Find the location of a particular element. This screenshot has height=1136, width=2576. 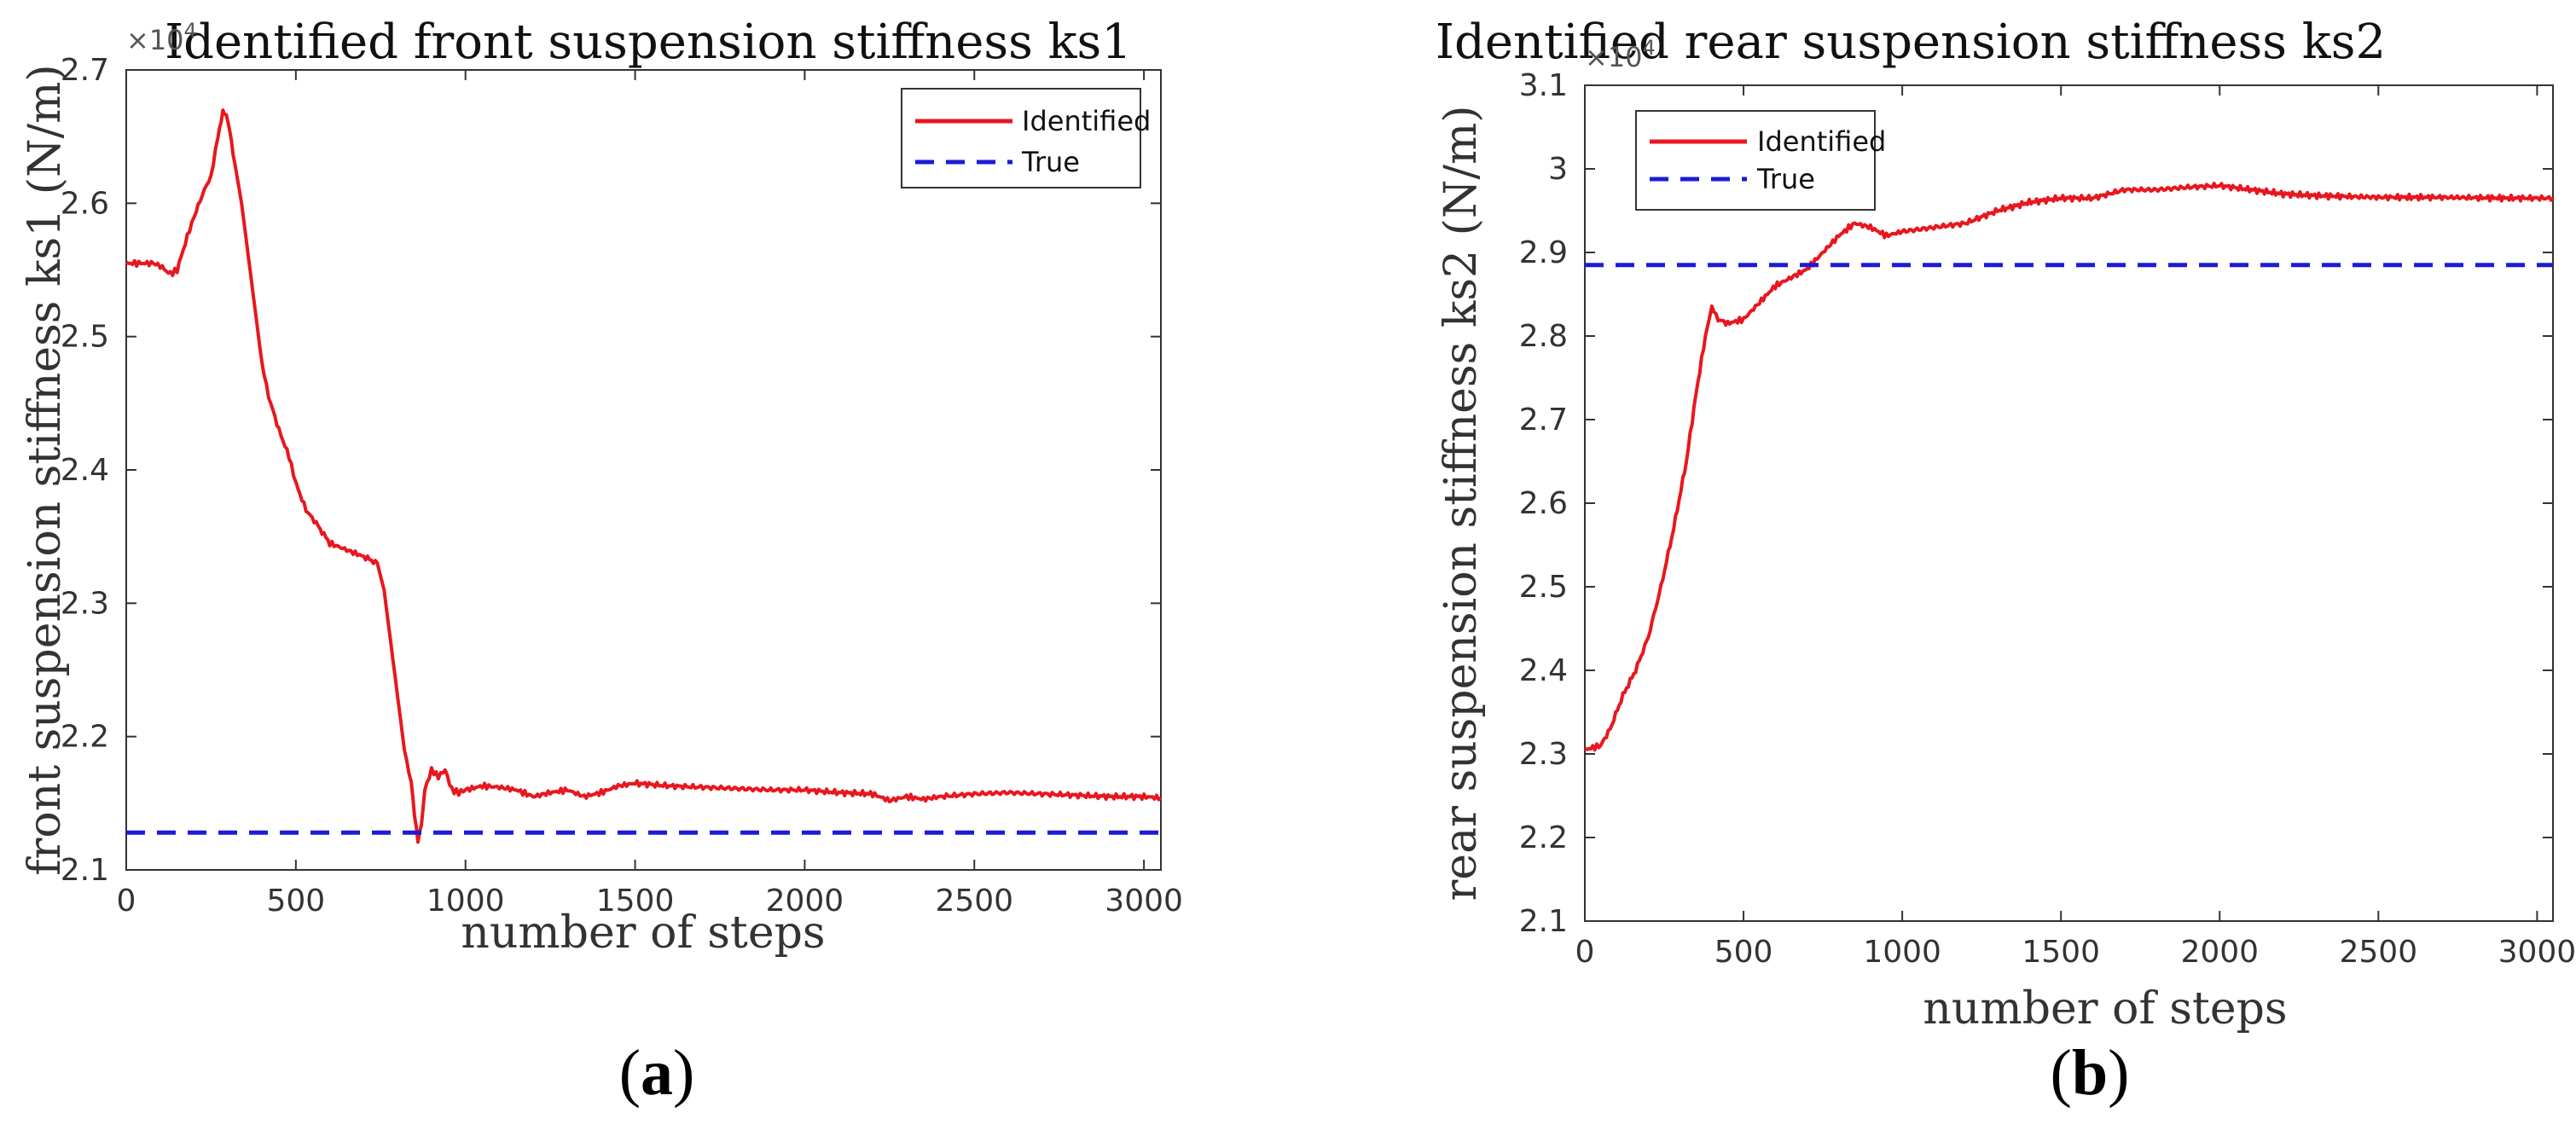

chart-b-title: Identified rear suspension stiffness ks2 is located at coordinates (1911, 42).